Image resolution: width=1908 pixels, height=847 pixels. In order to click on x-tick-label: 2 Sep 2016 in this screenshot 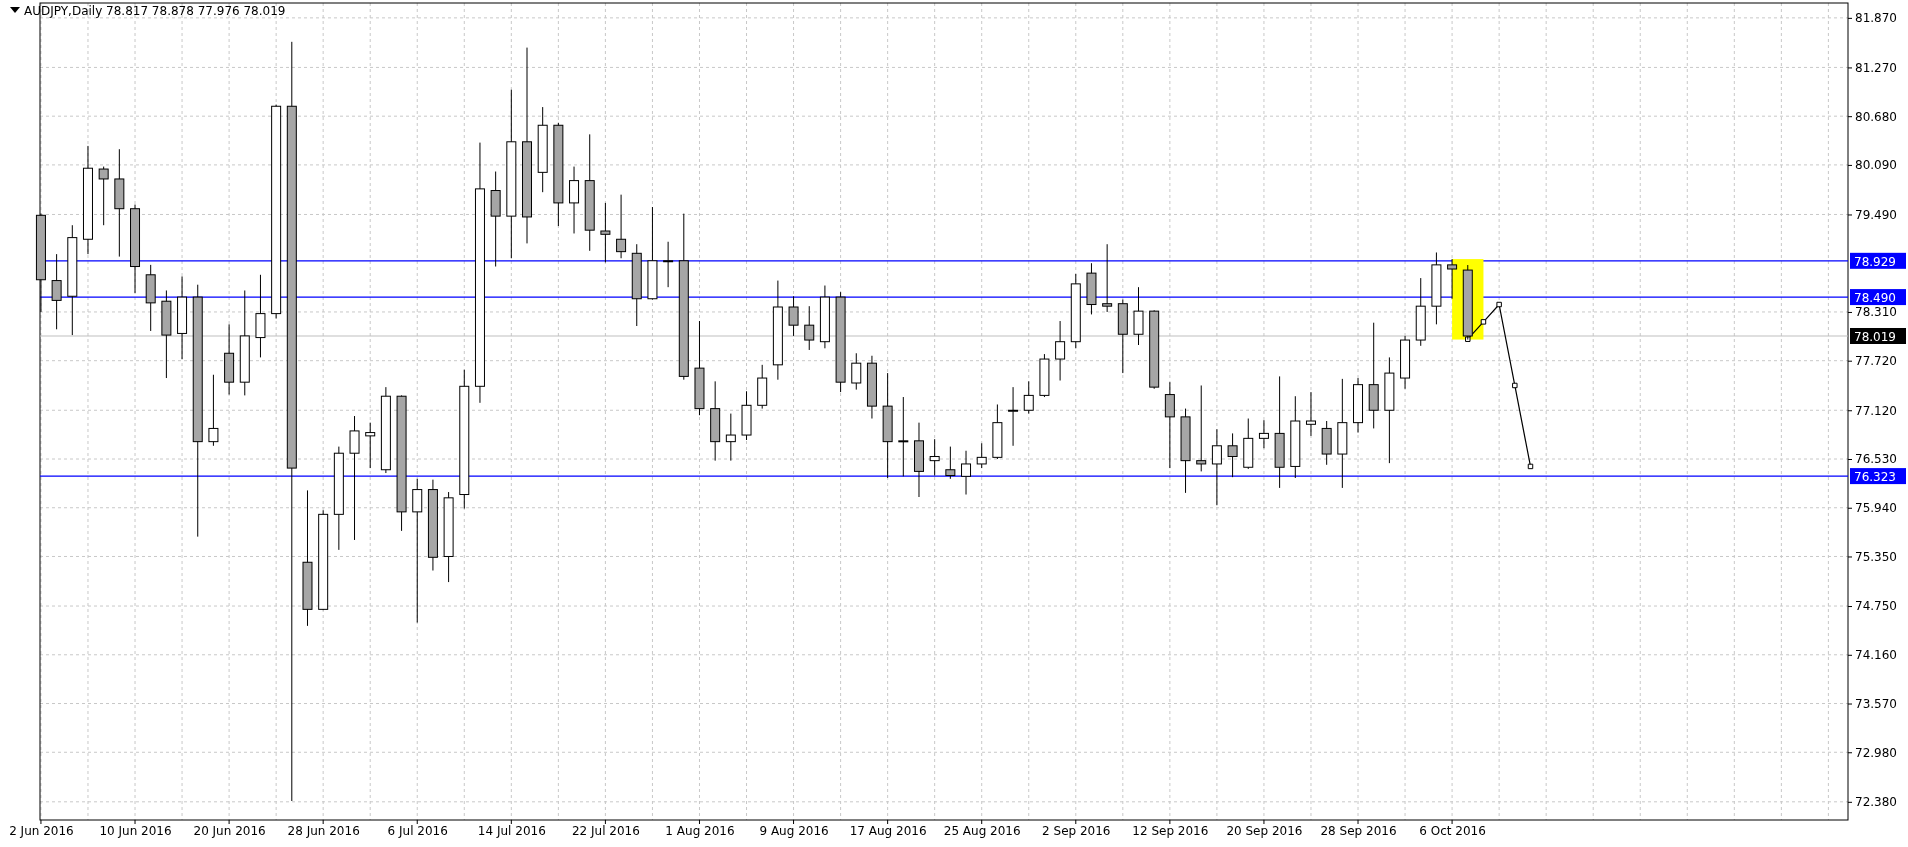, I will do `click(1076, 831)`.